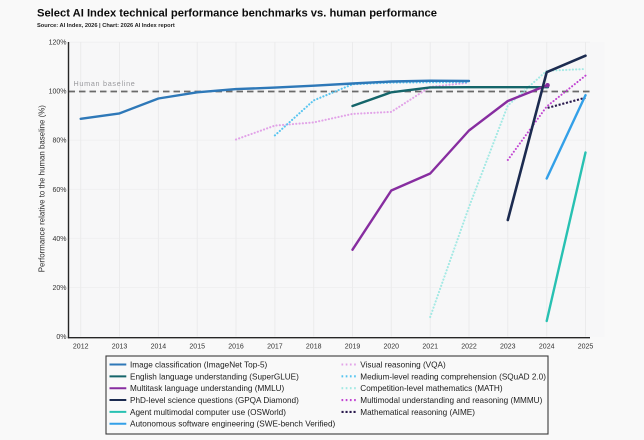  Describe the element at coordinates (208, 412) in the screenshot. I see `svg-text:Agent multimodal computer use: Agent multimodal computer use (OSWorld)` at that location.